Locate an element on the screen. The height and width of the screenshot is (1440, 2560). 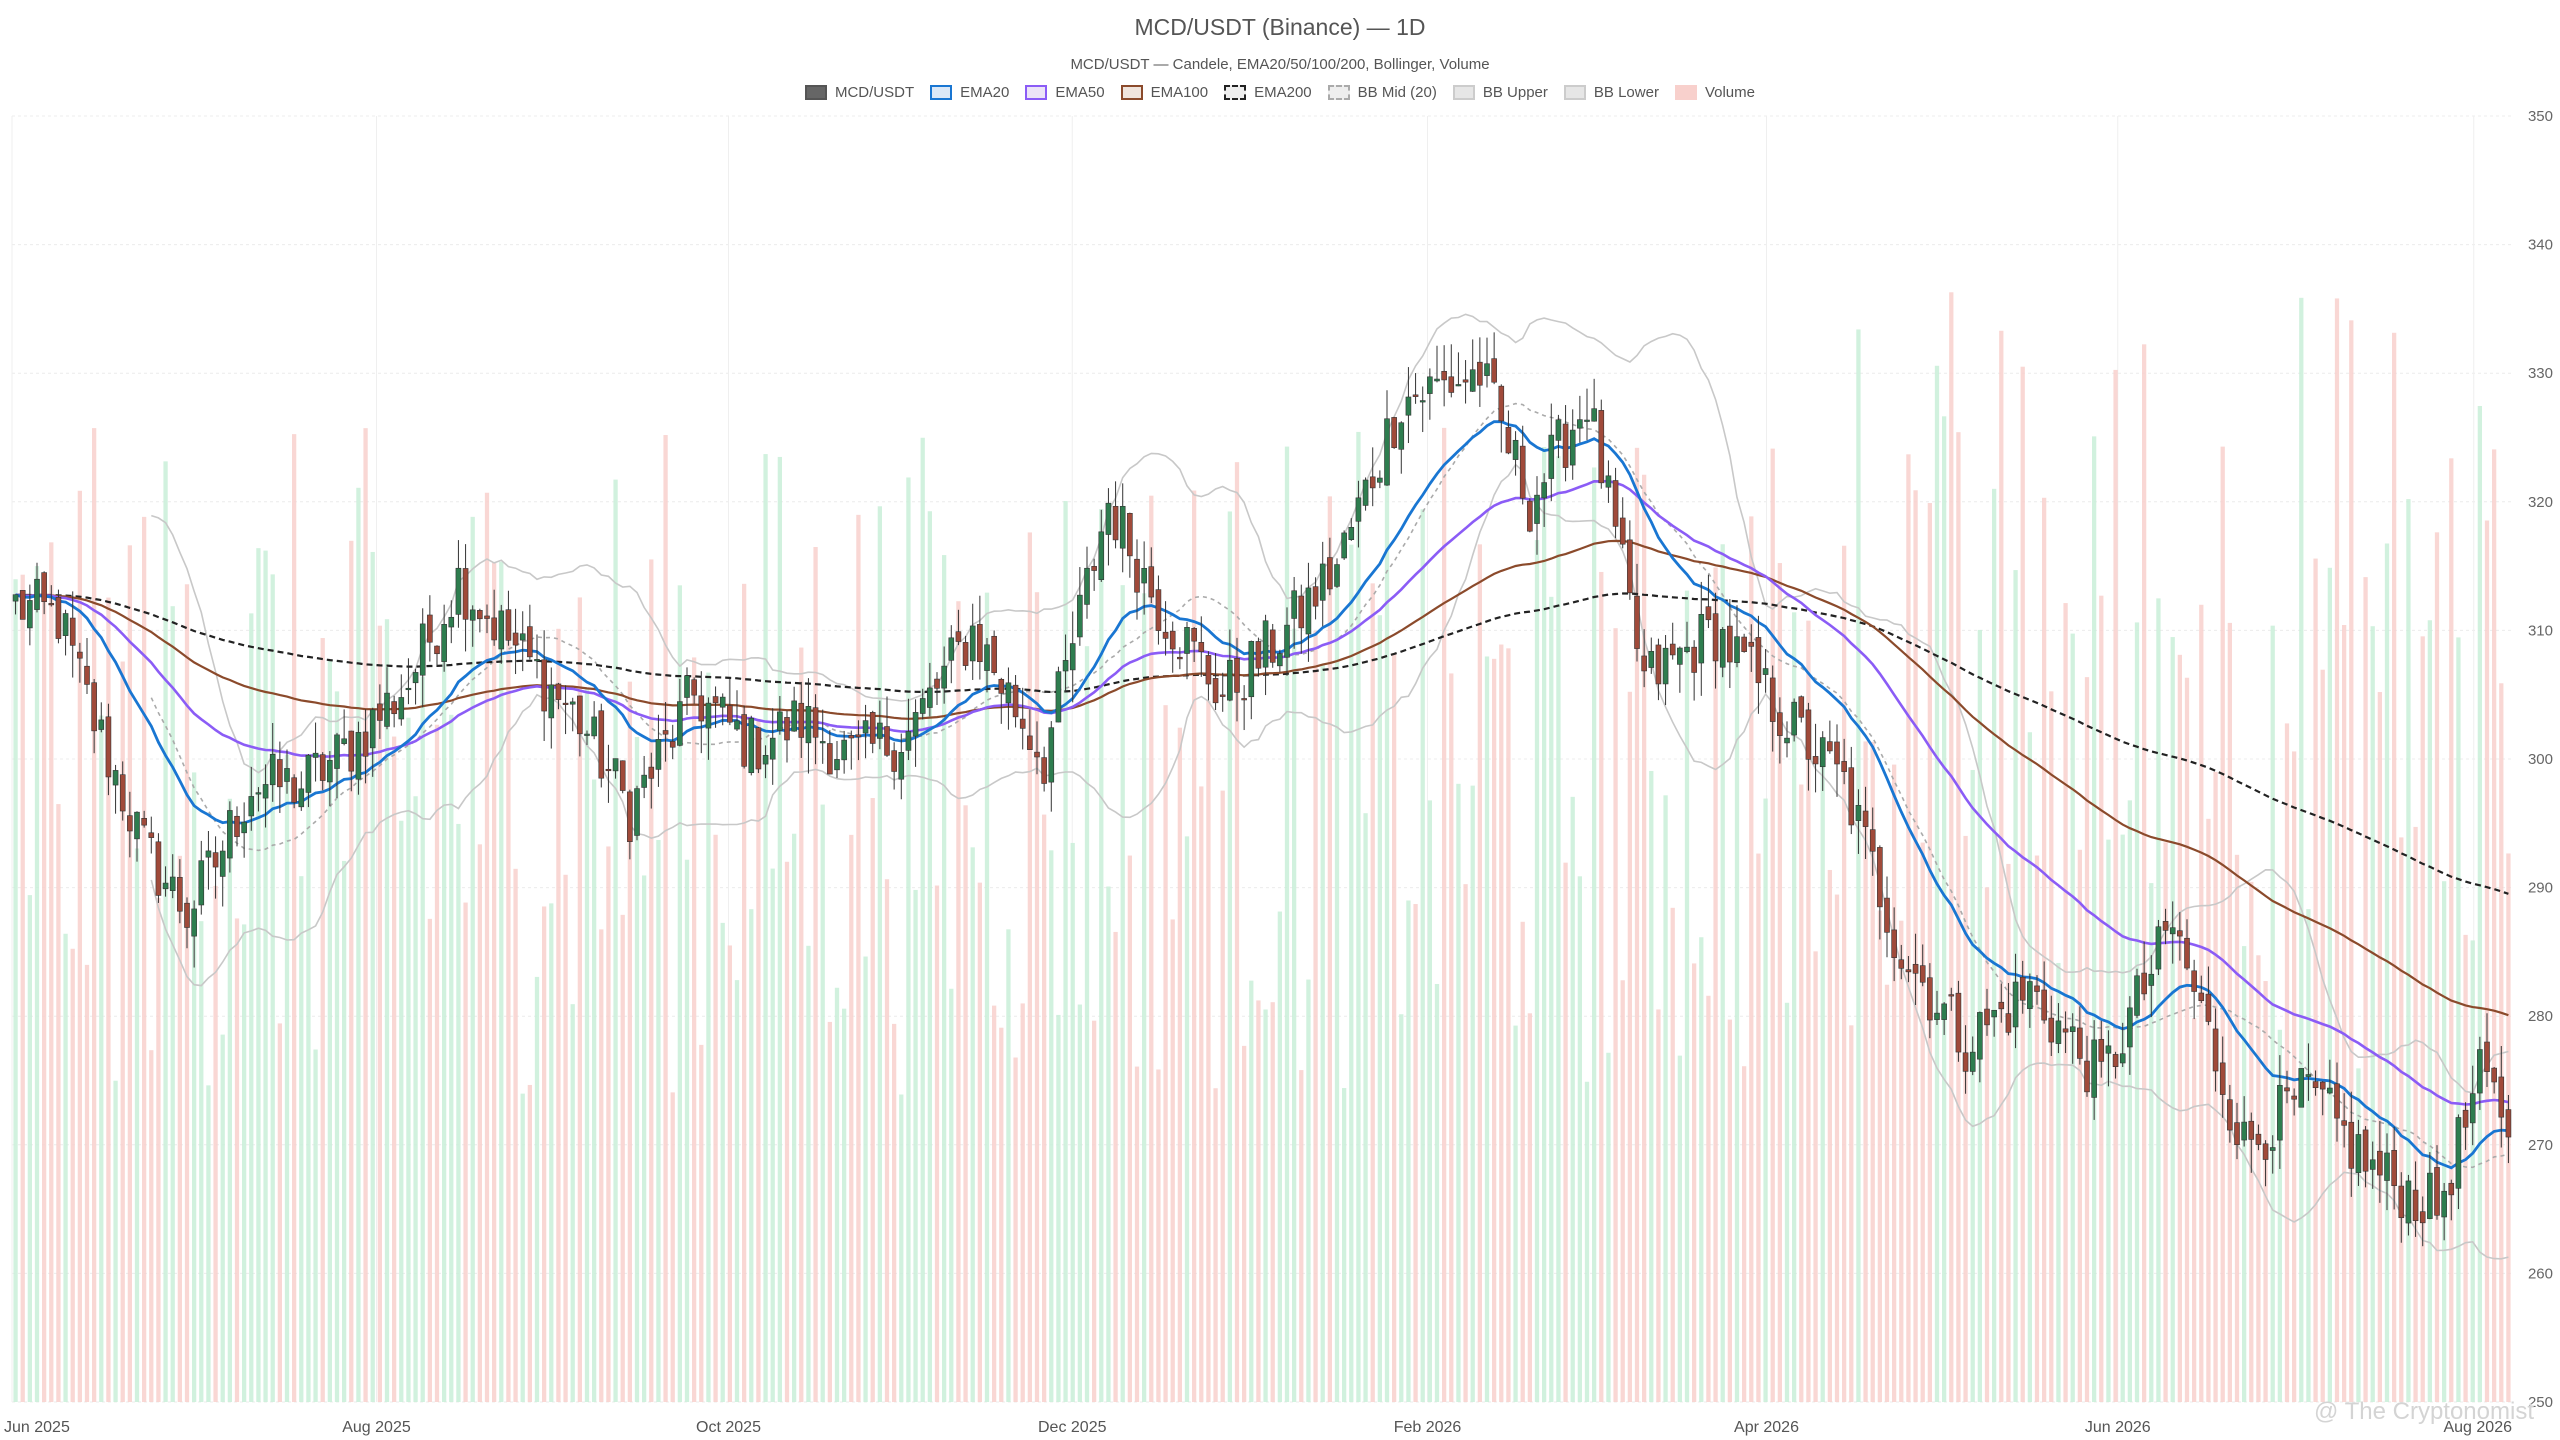
legend-item: EMA100 is located at coordinates (1164, 92).